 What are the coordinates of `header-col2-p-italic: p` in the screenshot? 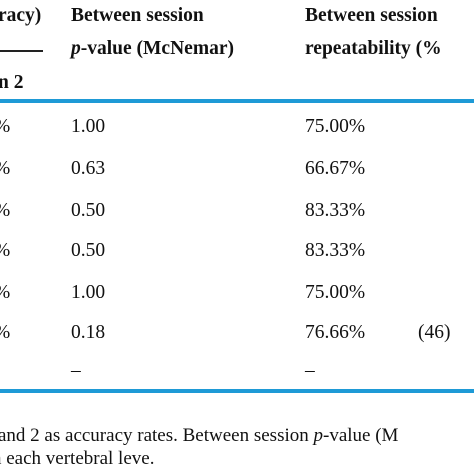 It's located at (76, 48).